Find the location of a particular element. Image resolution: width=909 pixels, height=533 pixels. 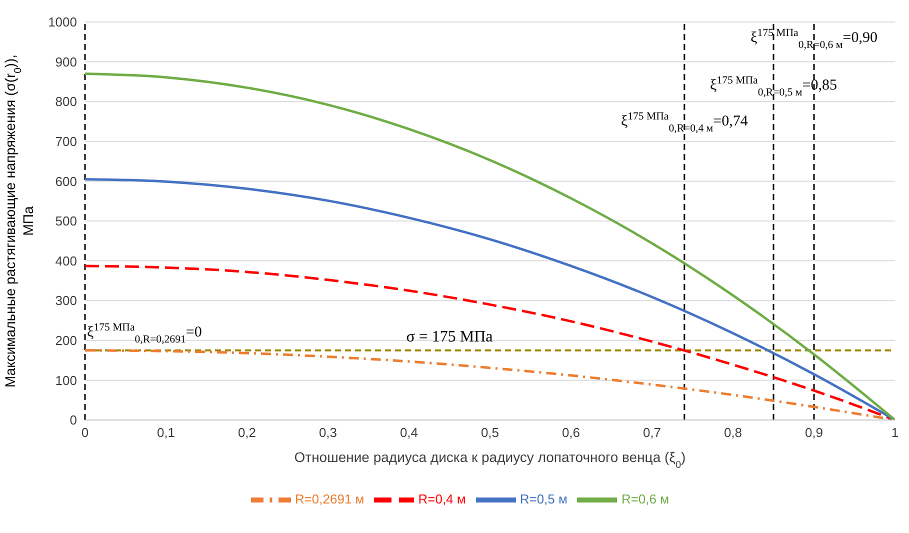

x-axis-title: Отношение радиуса диска к радиусу лопаточного венца (ξ$_{0}$) is located at coordinates (490, 459).